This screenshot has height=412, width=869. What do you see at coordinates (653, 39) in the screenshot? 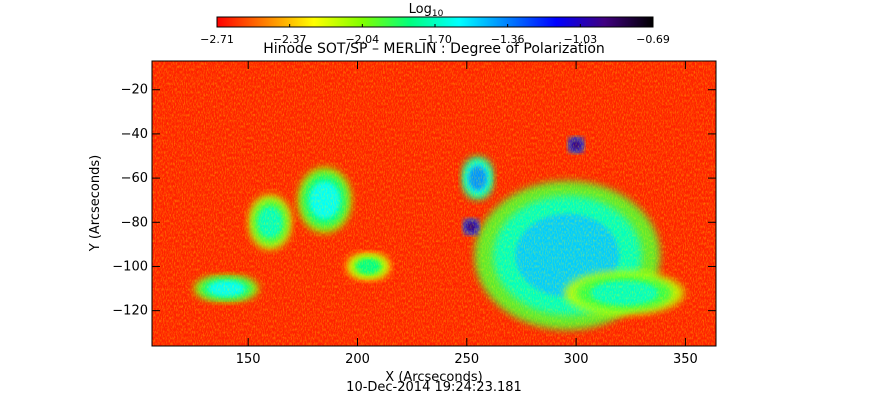
I see `colorbar-tick-label: −0.69` at bounding box center [653, 39].